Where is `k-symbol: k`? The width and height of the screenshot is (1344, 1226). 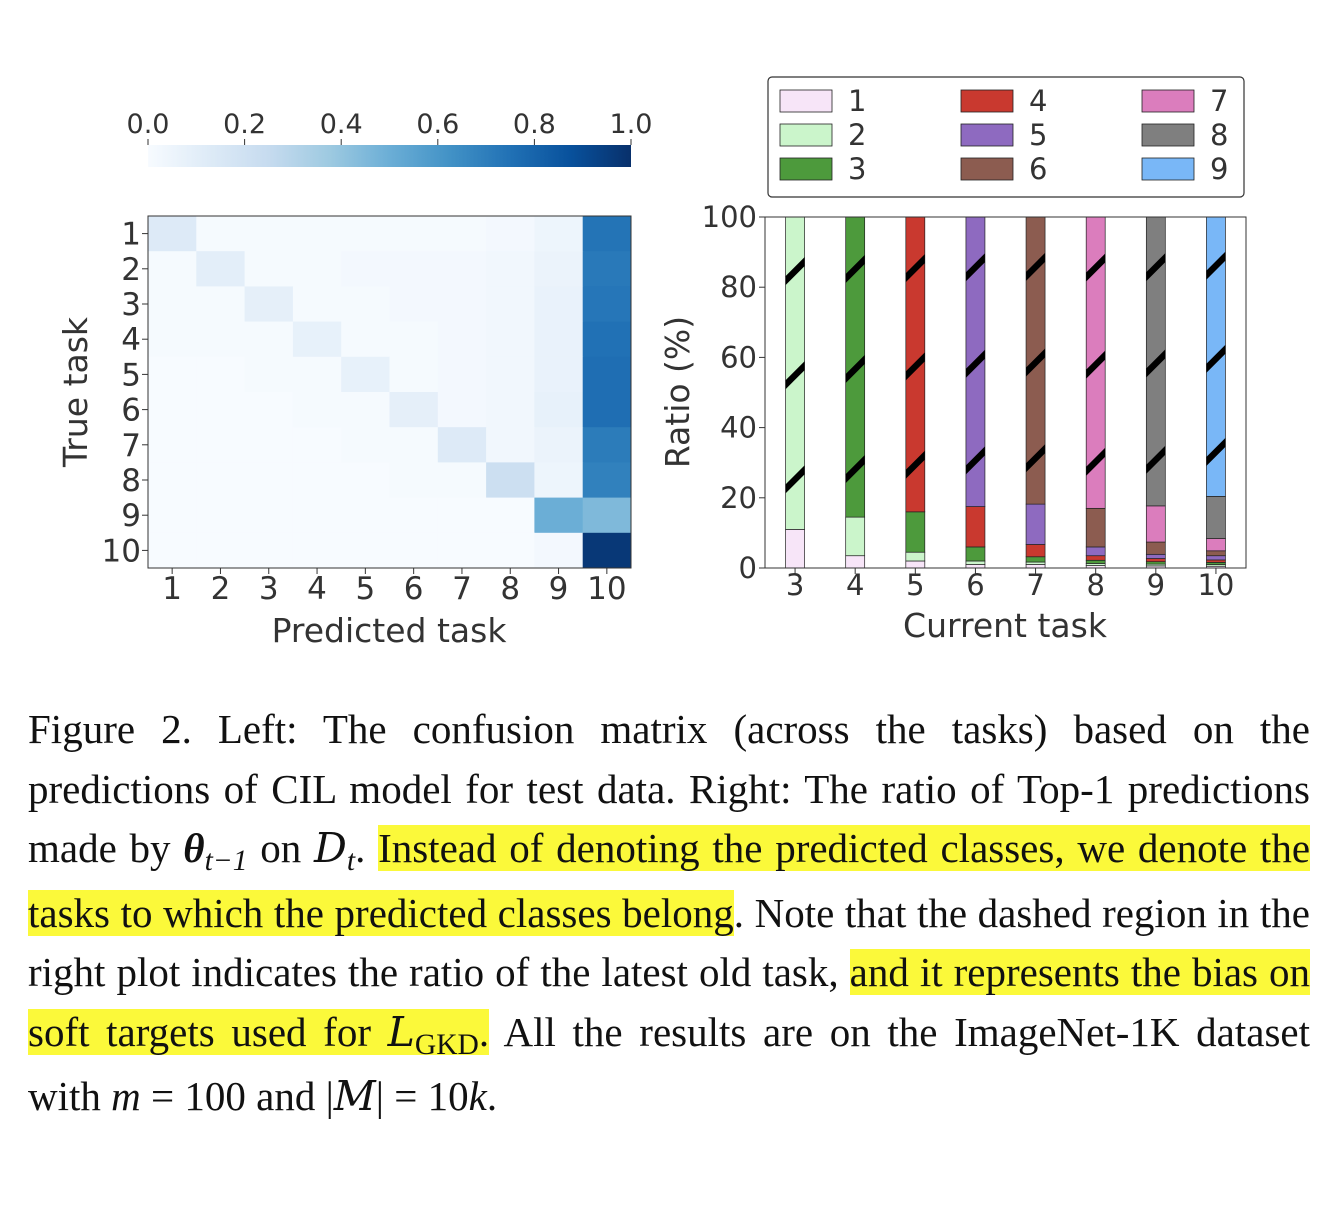 k-symbol: k is located at coordinates (477, 1096).